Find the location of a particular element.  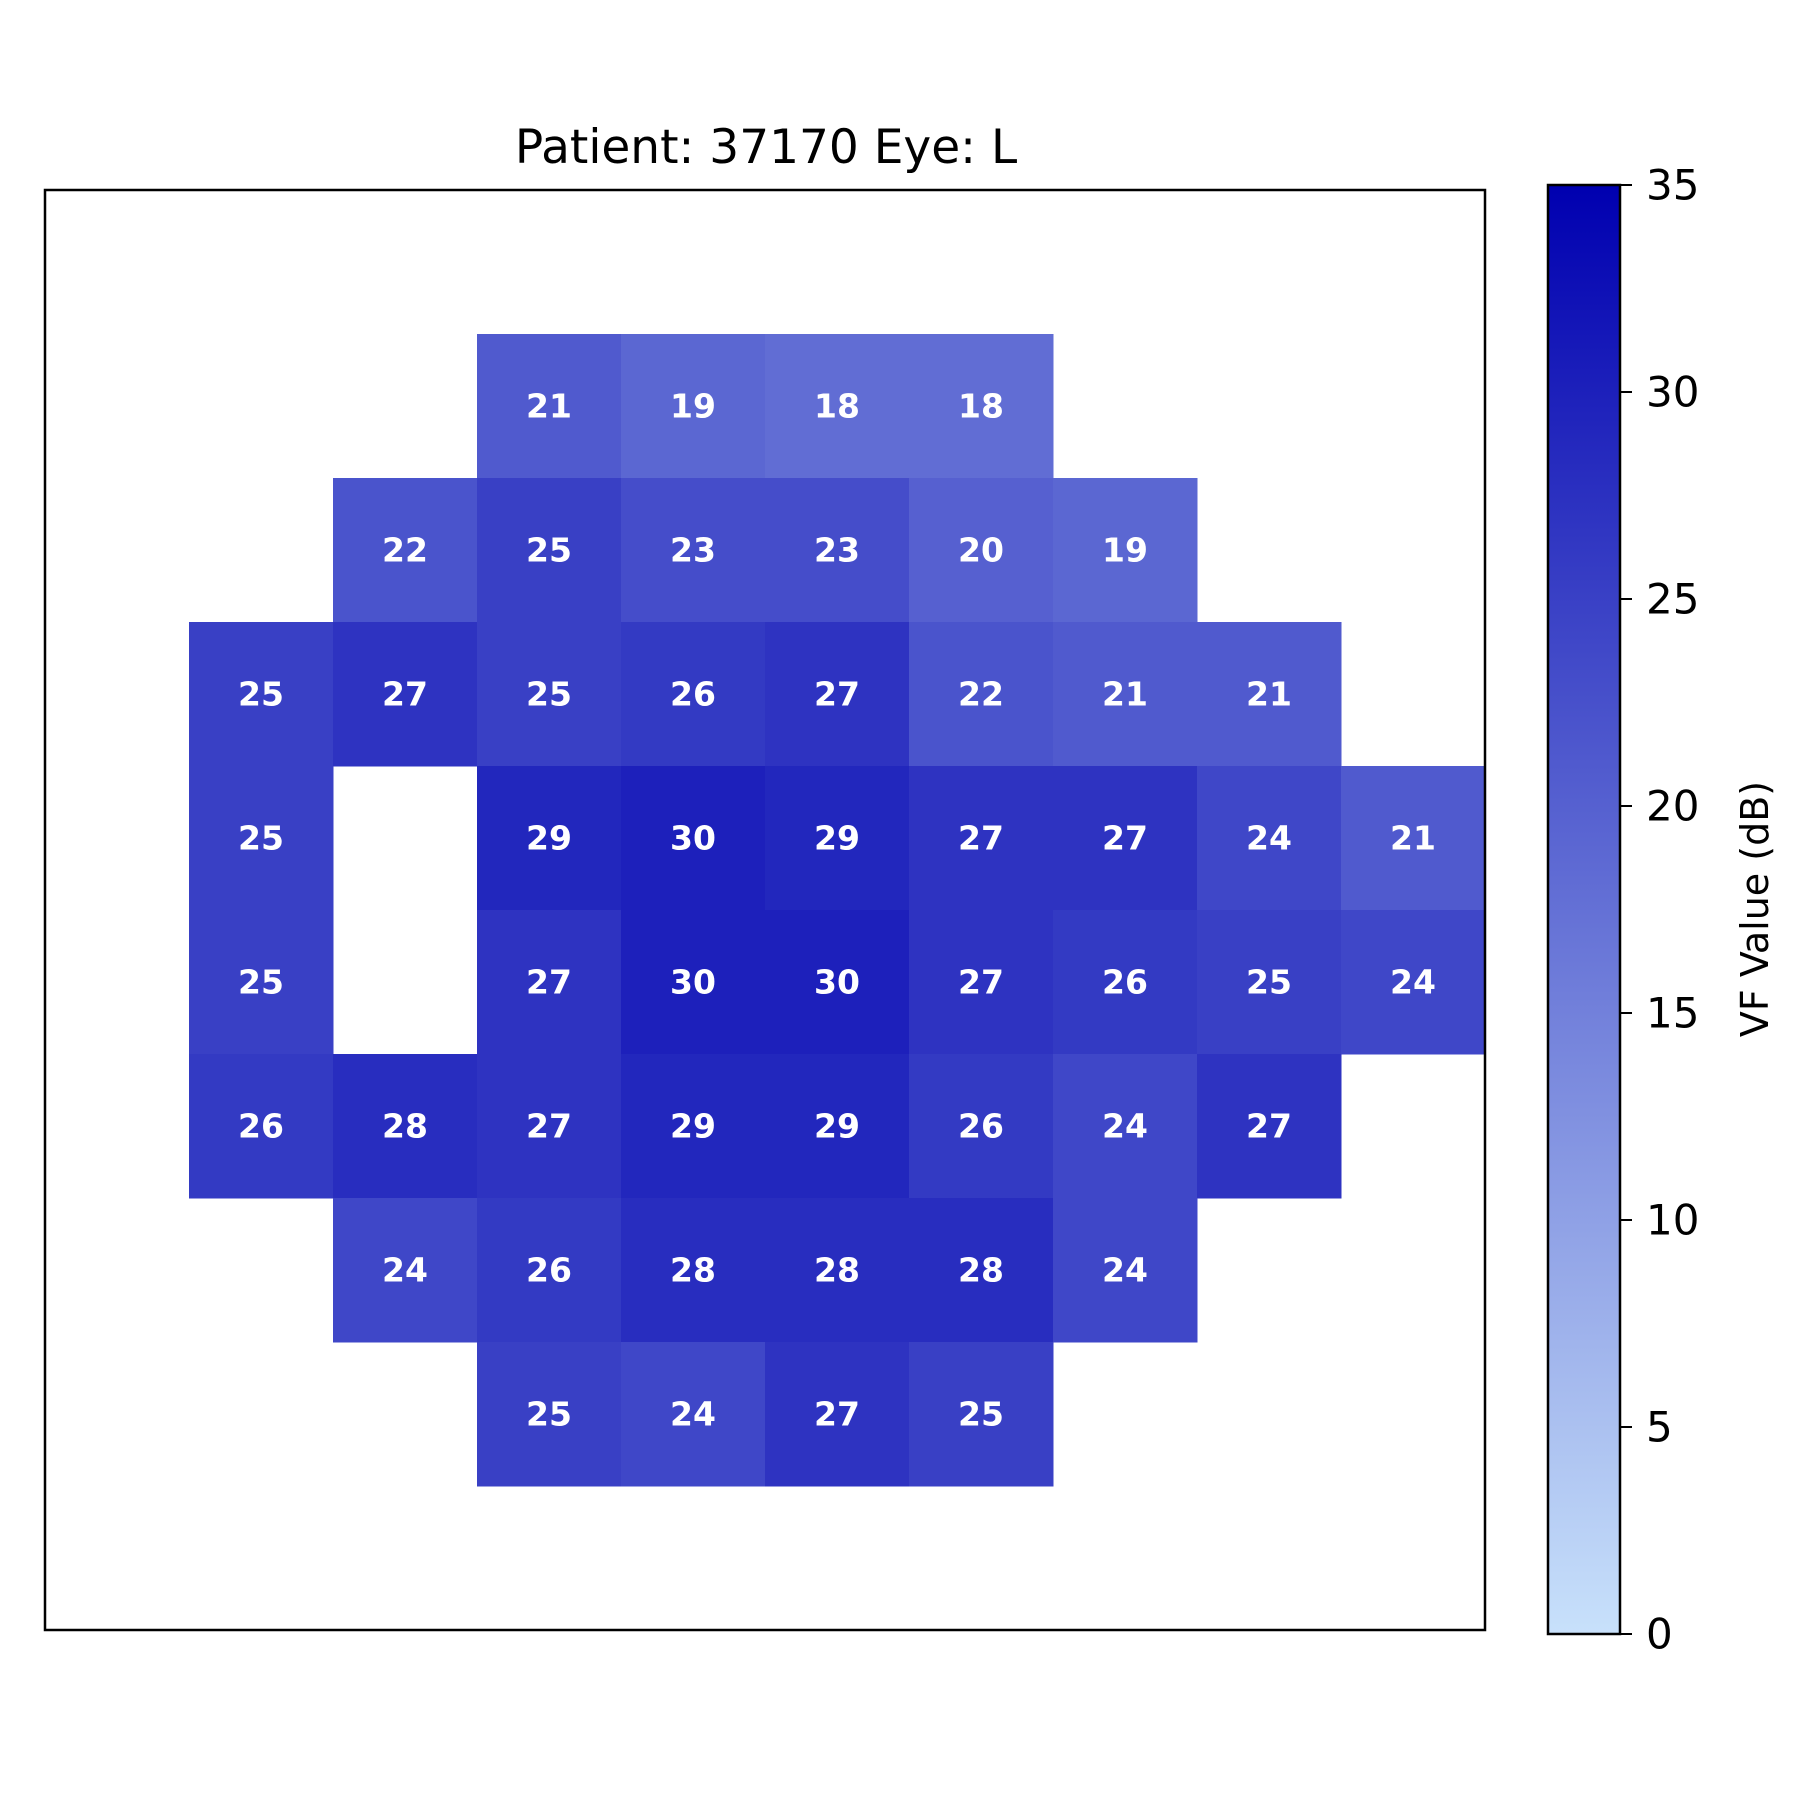

heatmap-cell-value: 22 is located at coordinates (981, 694).